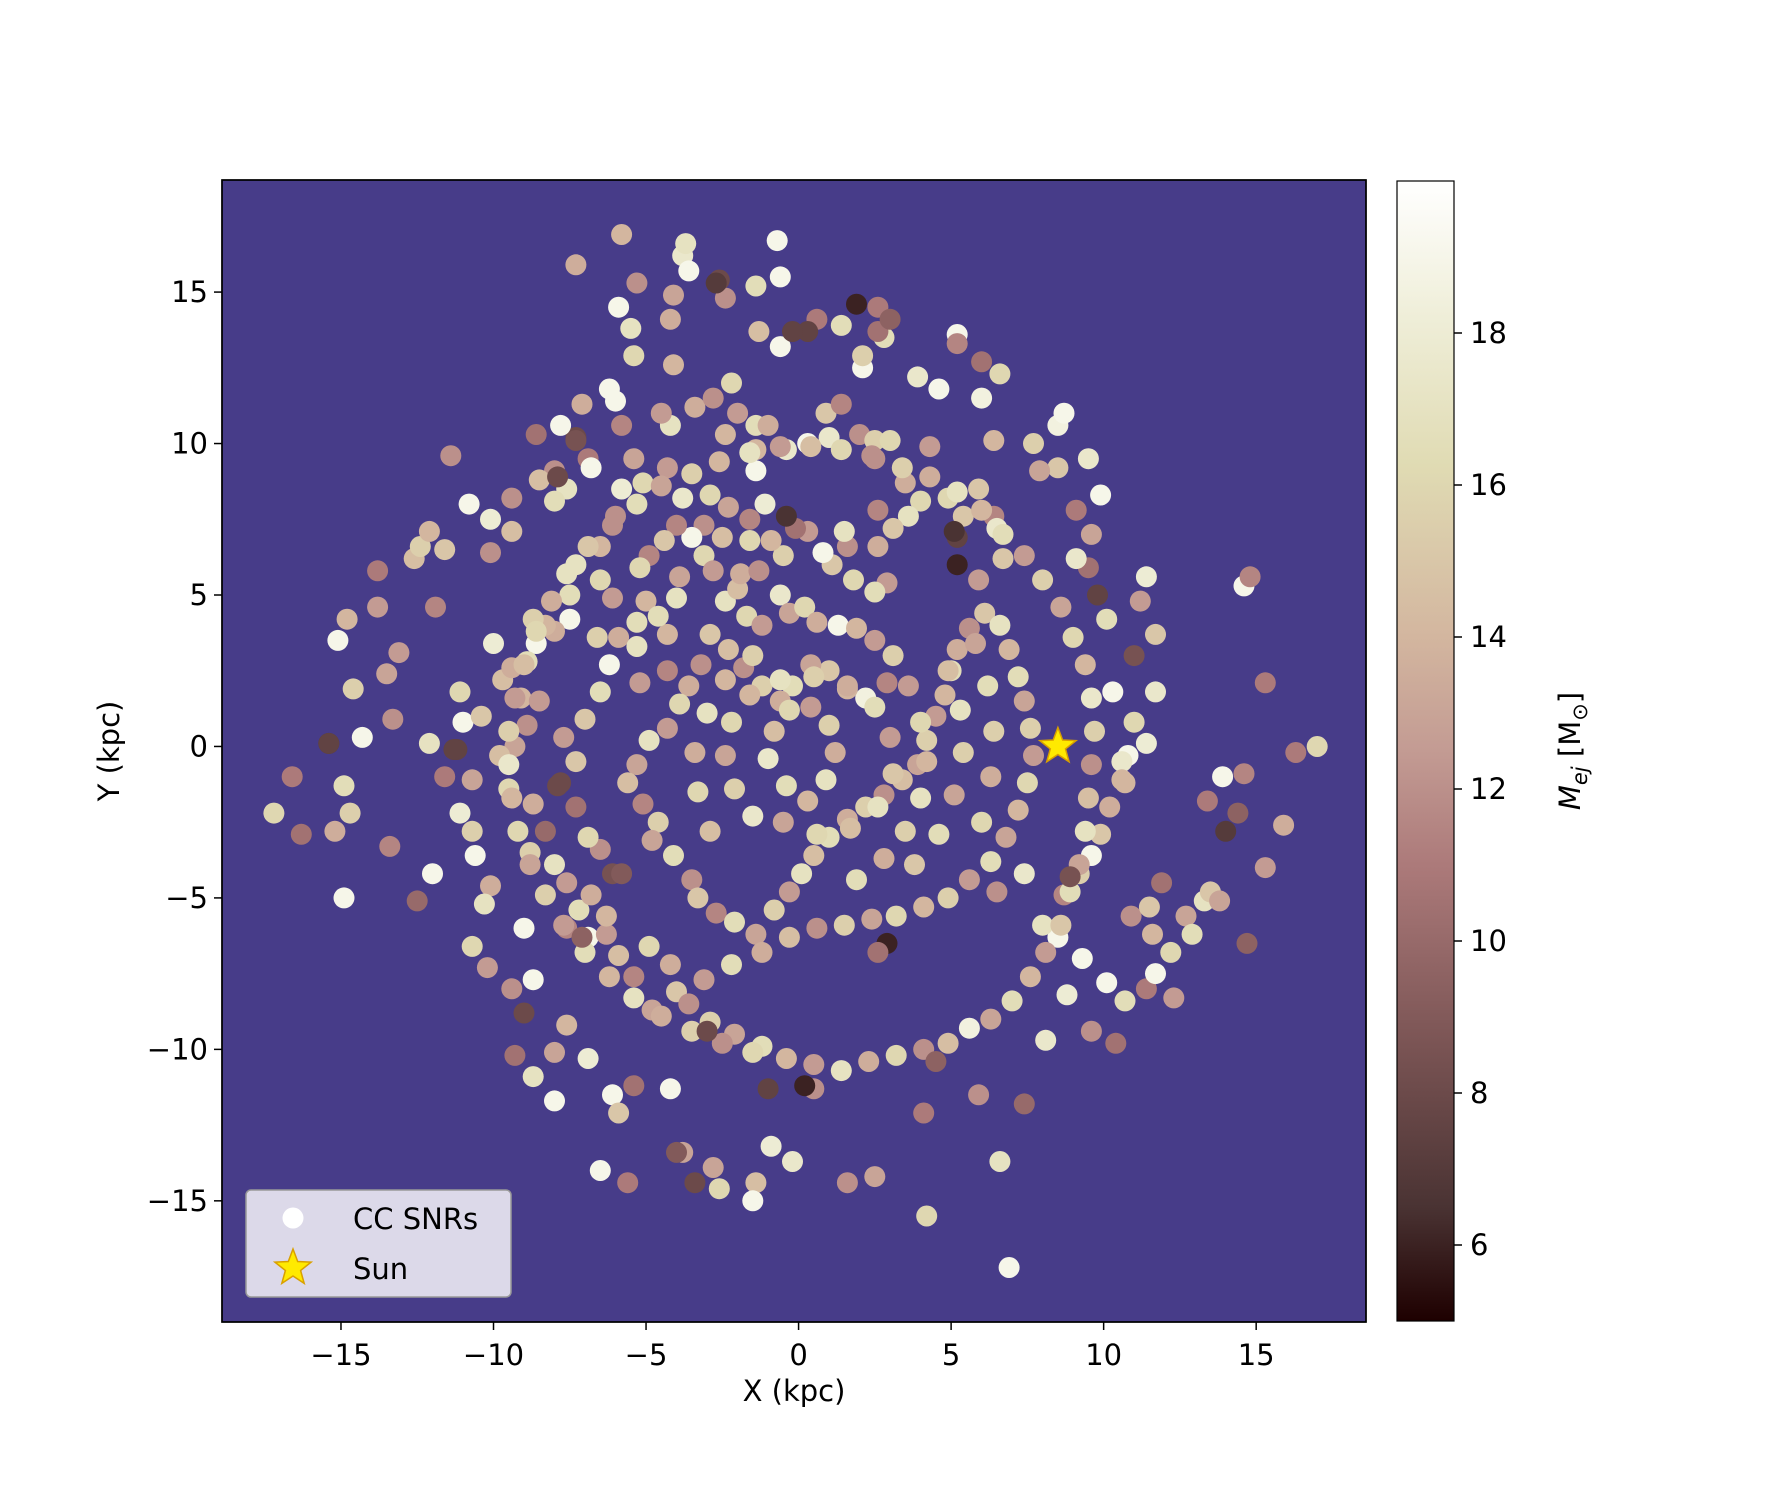  I want to click on x-tick-label: 15, so click(1256, 1355).